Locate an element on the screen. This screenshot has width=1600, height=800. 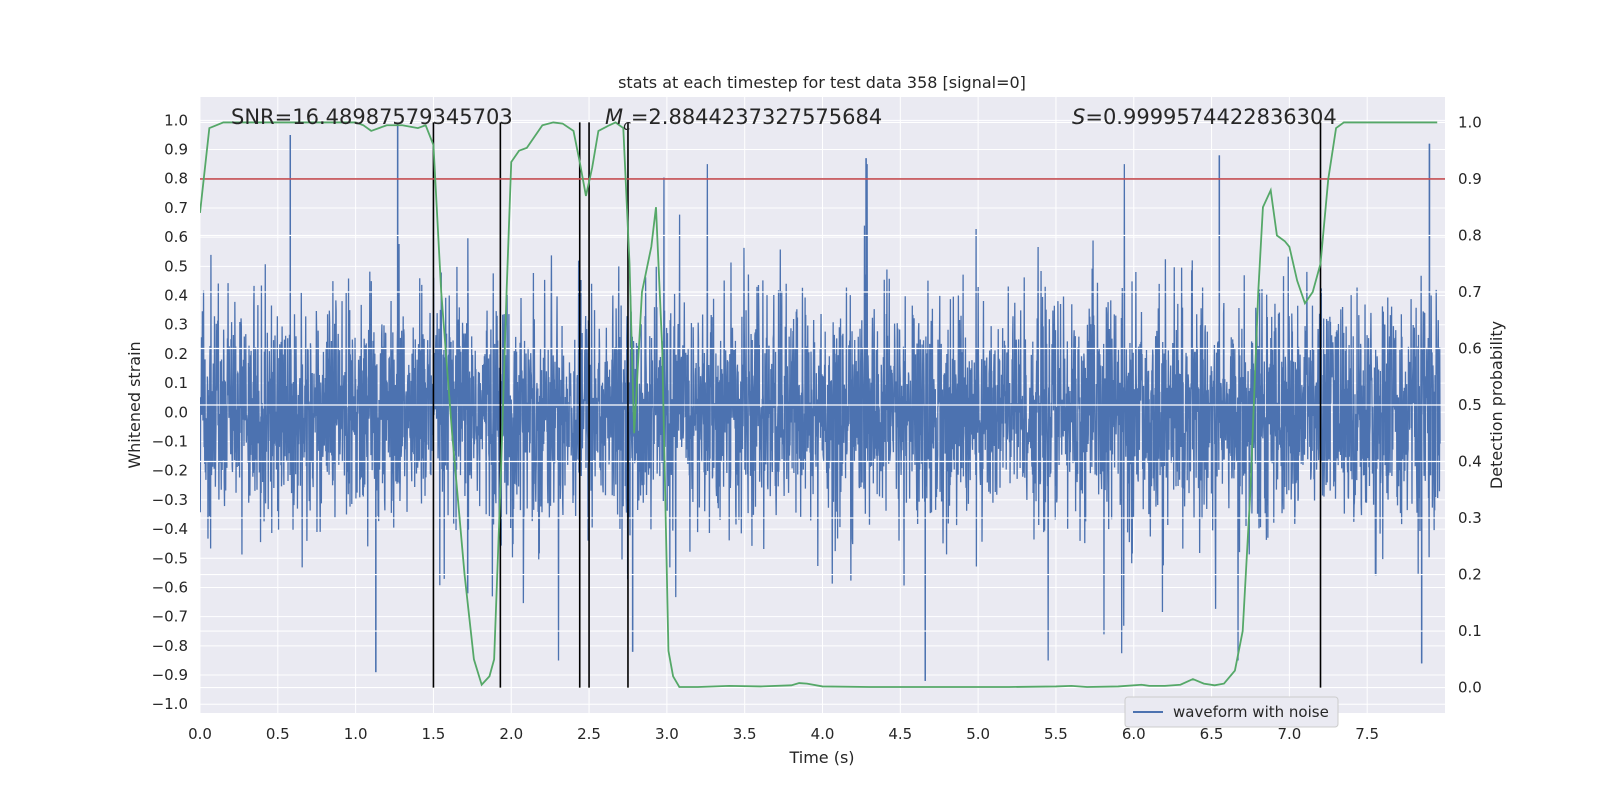
y-tick-label-right: 0.9 is located at coordinates (1470, 179).